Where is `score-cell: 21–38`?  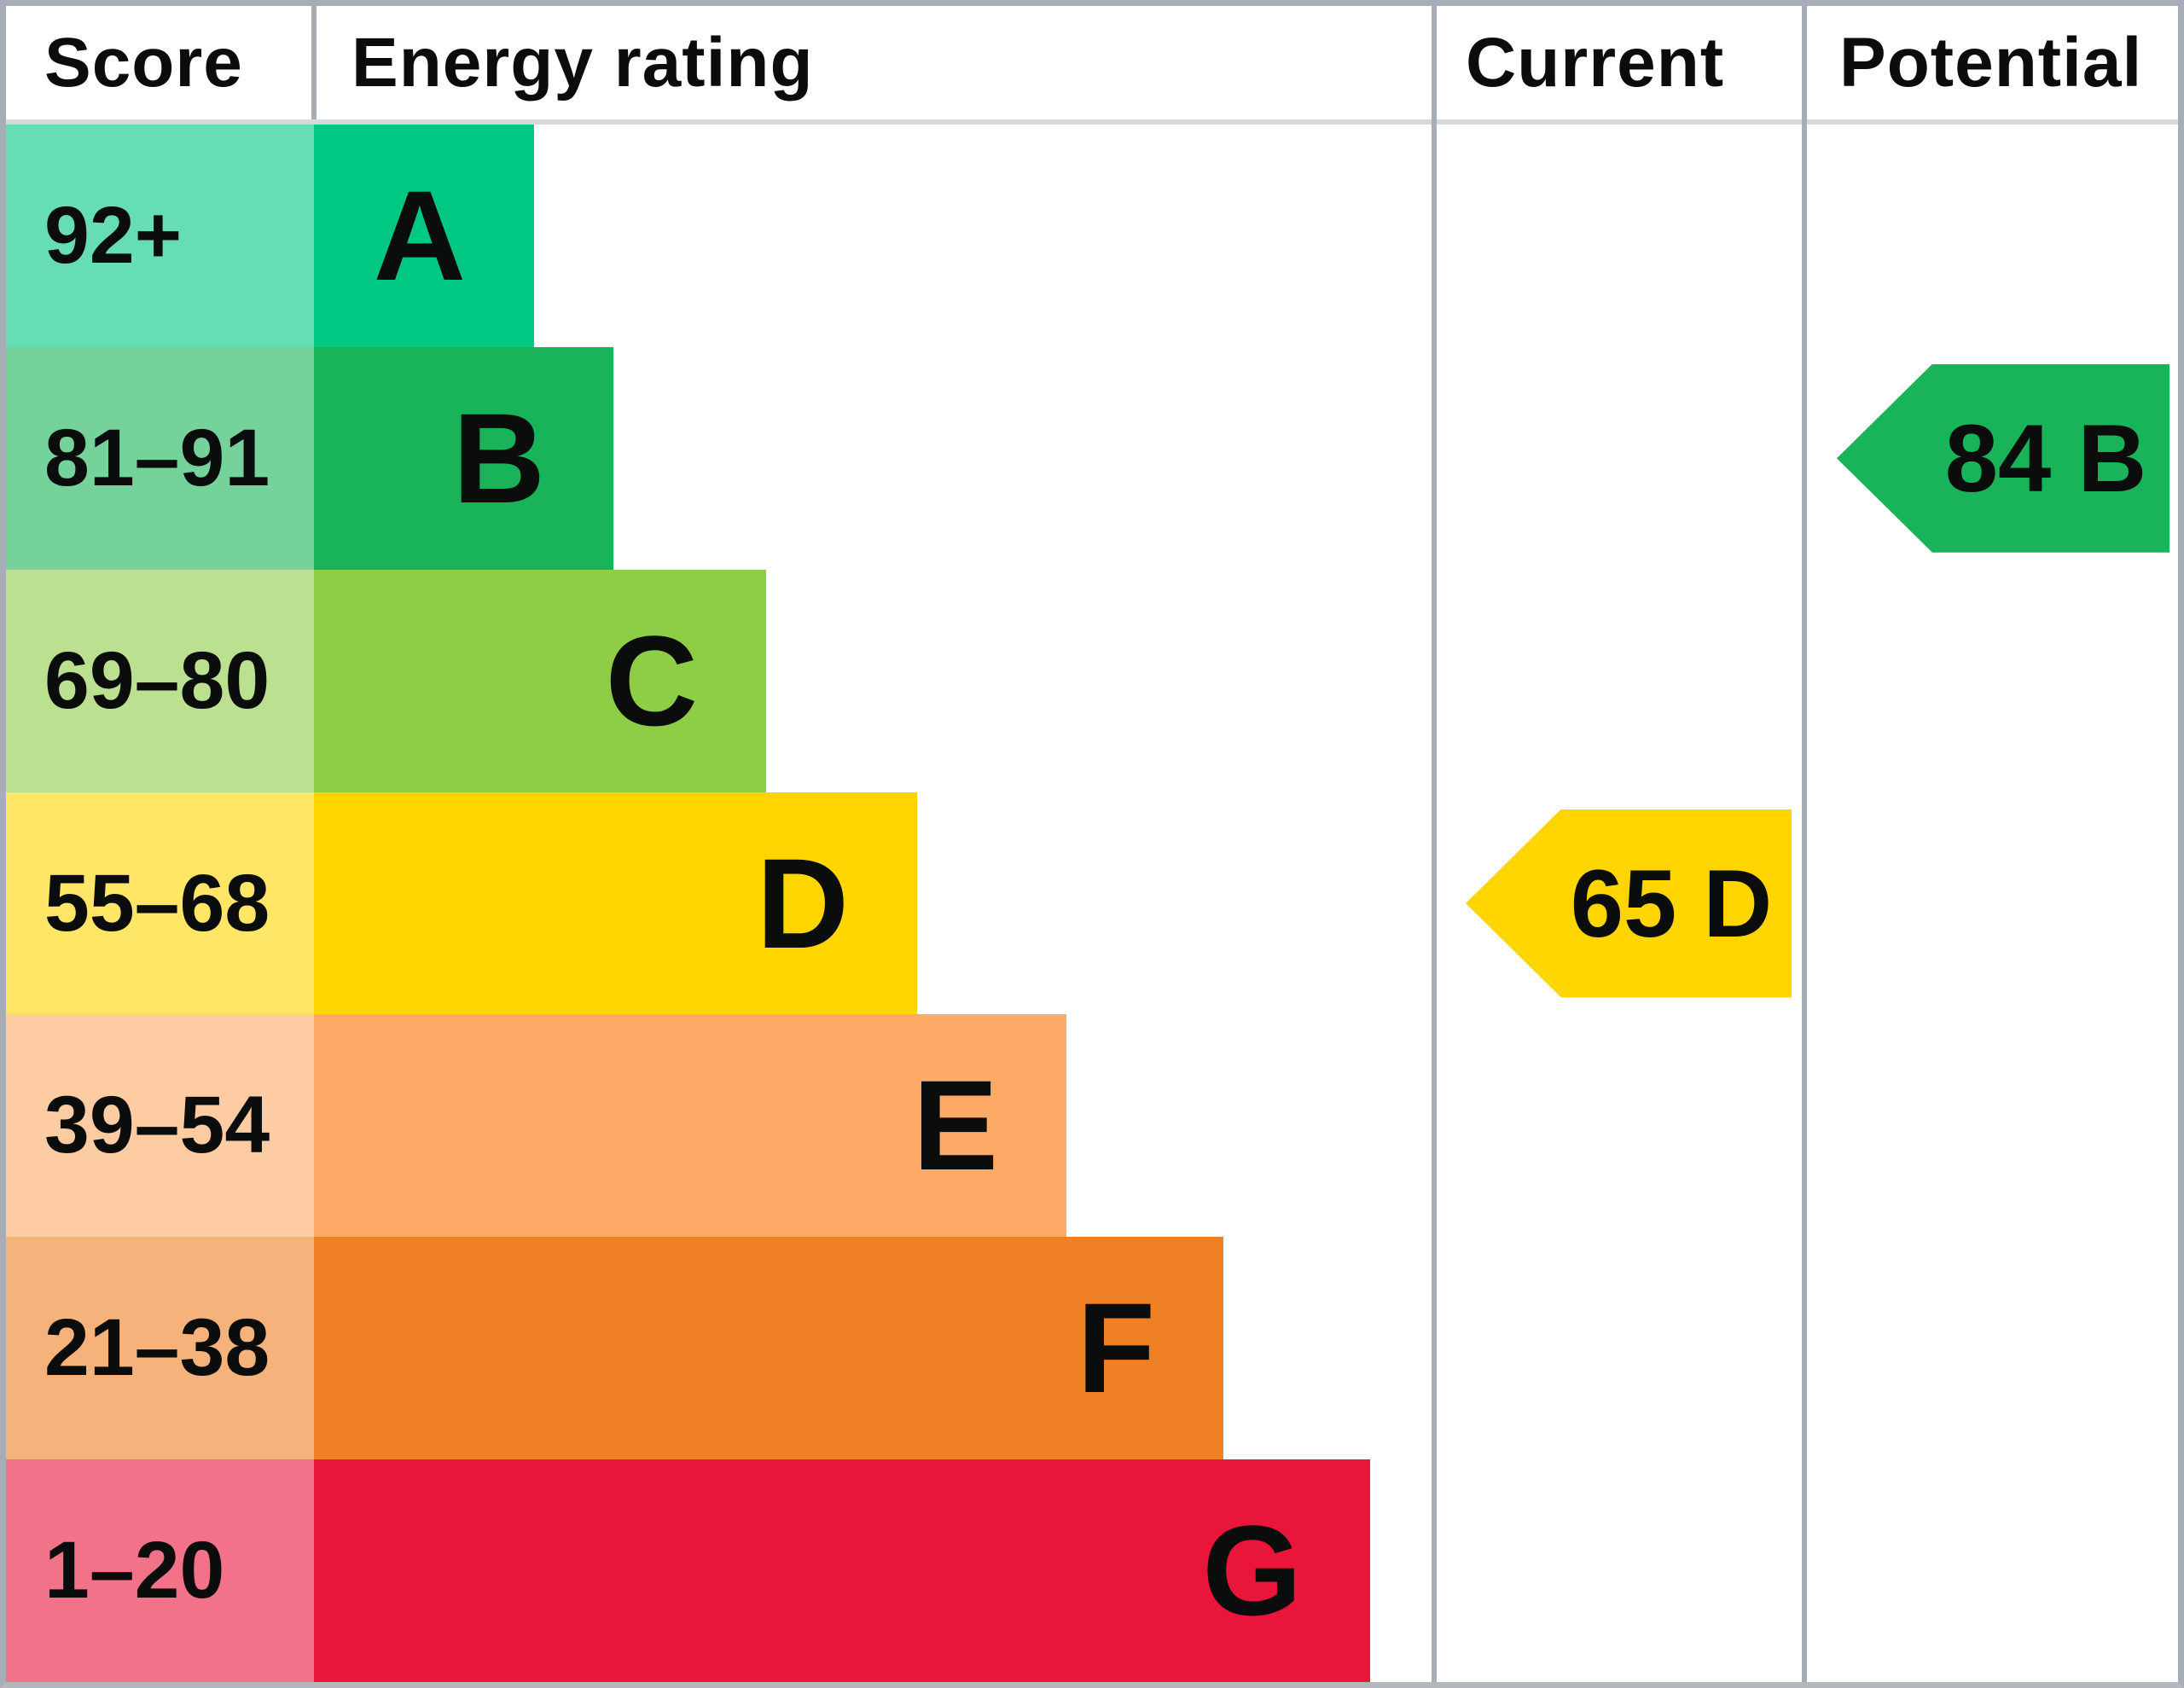
score-cell: 21–38 is located at coordinates (160, 1349).